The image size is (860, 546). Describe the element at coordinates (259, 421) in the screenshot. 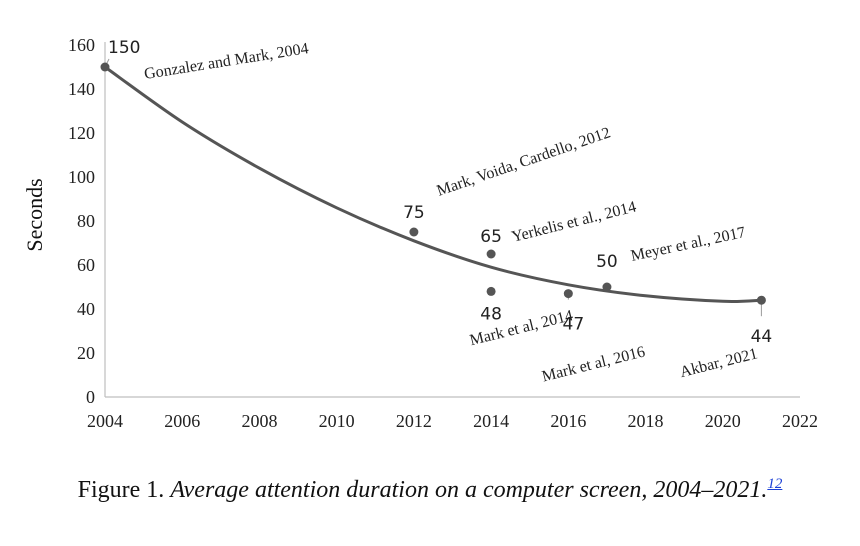

I see `x-tick-label: 2008` at that location.